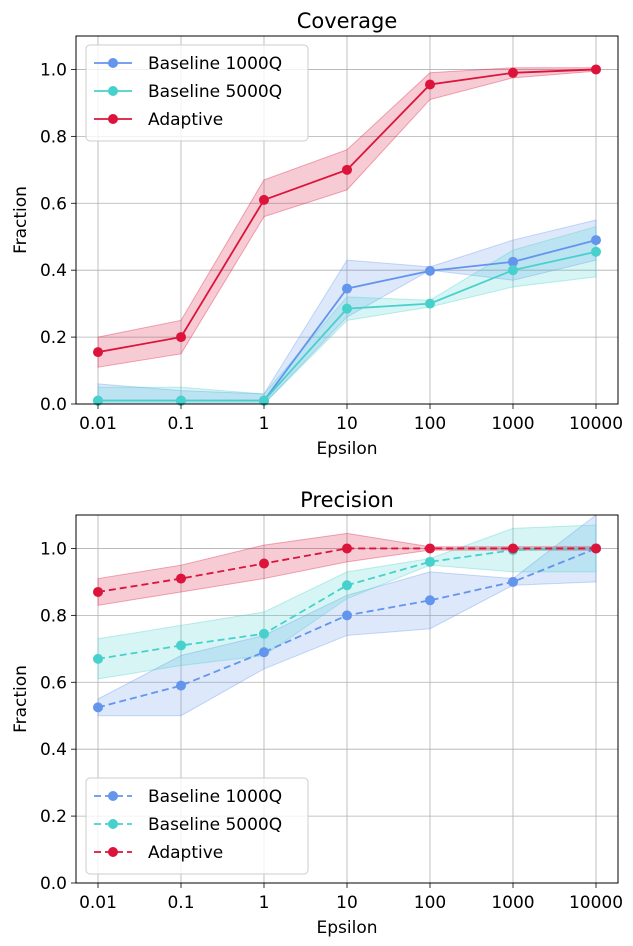 This screenshot has height=946, width=633. Describe the element at coordinates (347, 628) in the screenshot. I see `series-baseline-1000q` at that location.